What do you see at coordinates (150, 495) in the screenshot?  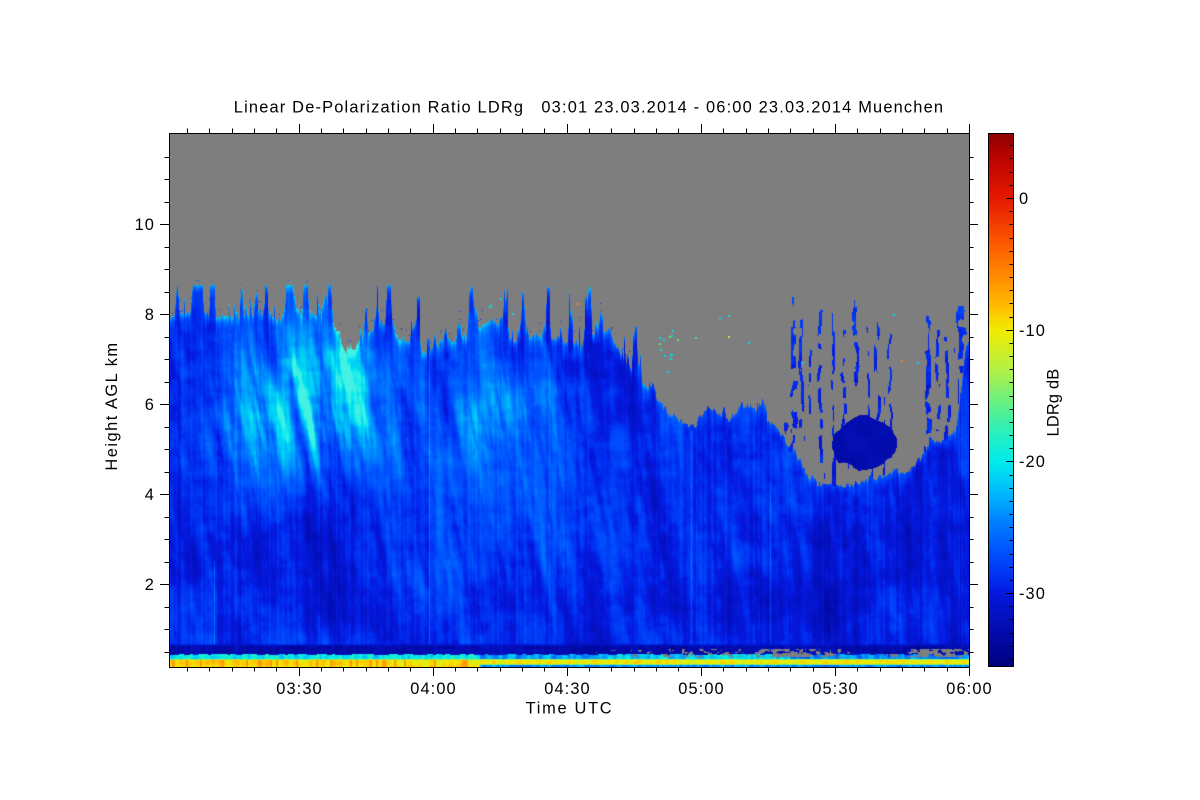 I see `svg-text: 4` at bounding box center [150, 495].